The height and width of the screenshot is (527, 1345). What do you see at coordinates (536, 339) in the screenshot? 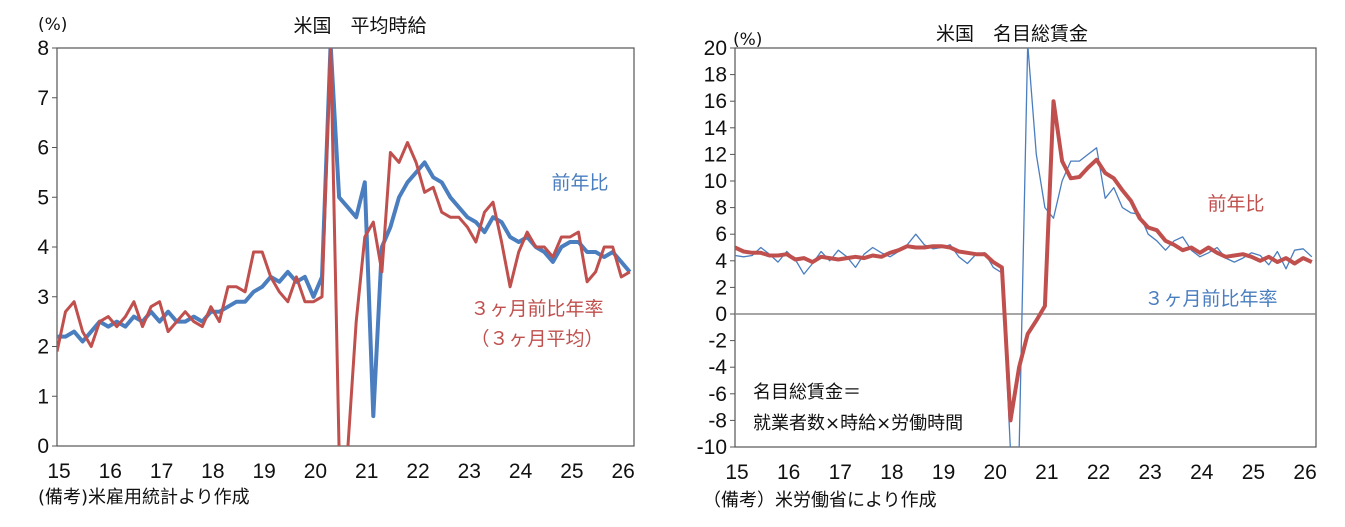
I see `series-label-3m-sub: （３ヶ月平均）` at bounding box center [536, 339].